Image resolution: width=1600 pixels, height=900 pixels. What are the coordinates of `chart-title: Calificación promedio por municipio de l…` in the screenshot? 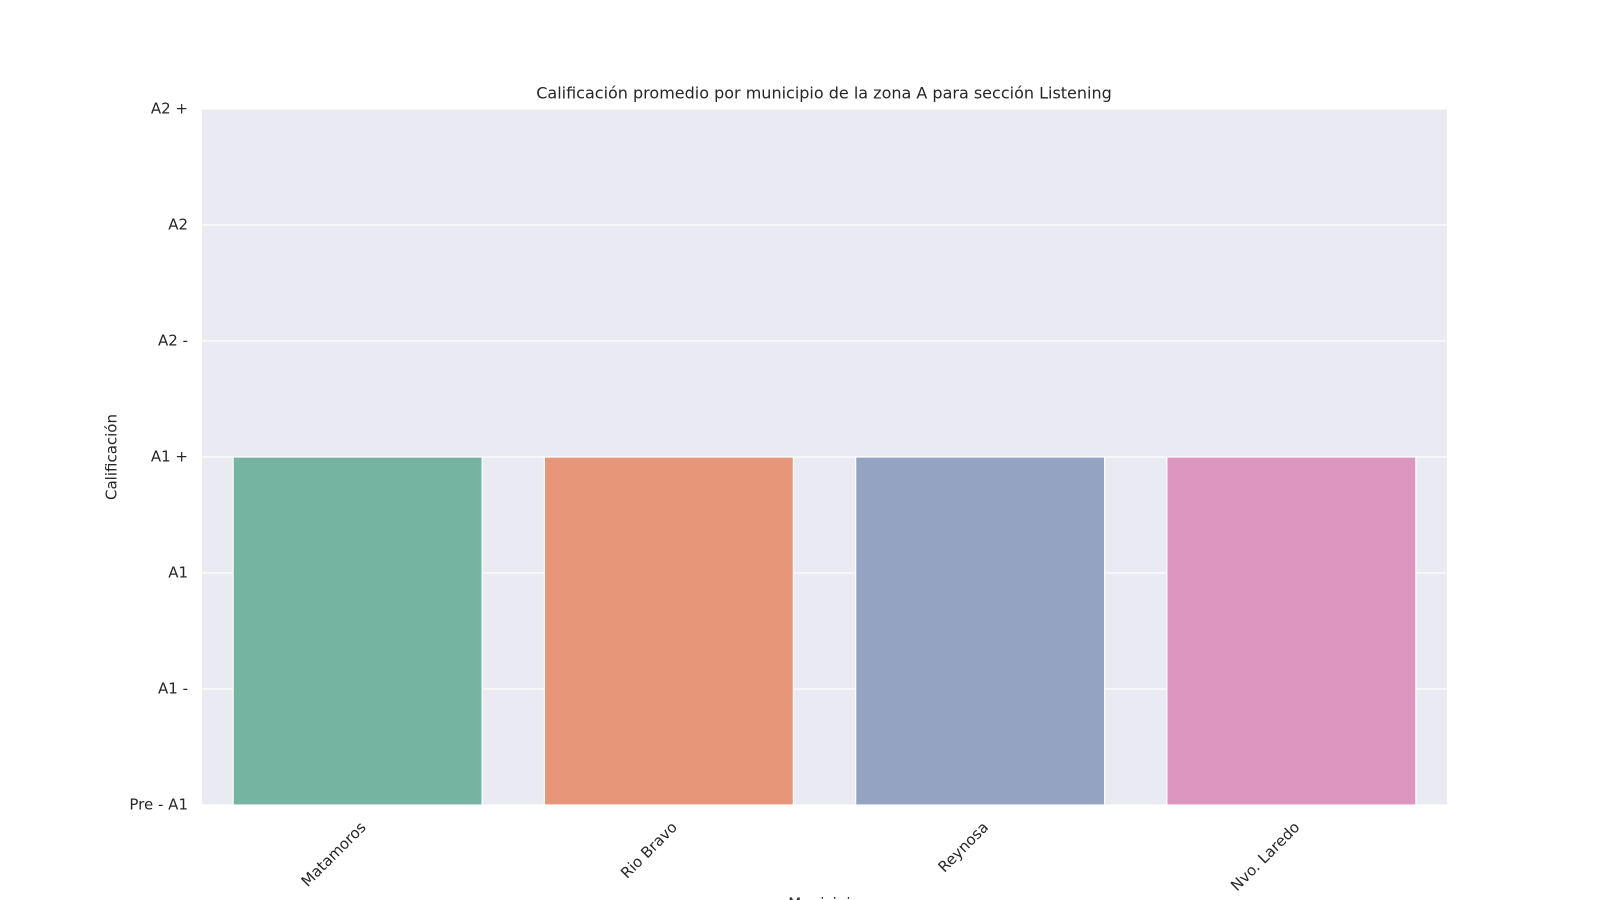 It's located at (824, 93).